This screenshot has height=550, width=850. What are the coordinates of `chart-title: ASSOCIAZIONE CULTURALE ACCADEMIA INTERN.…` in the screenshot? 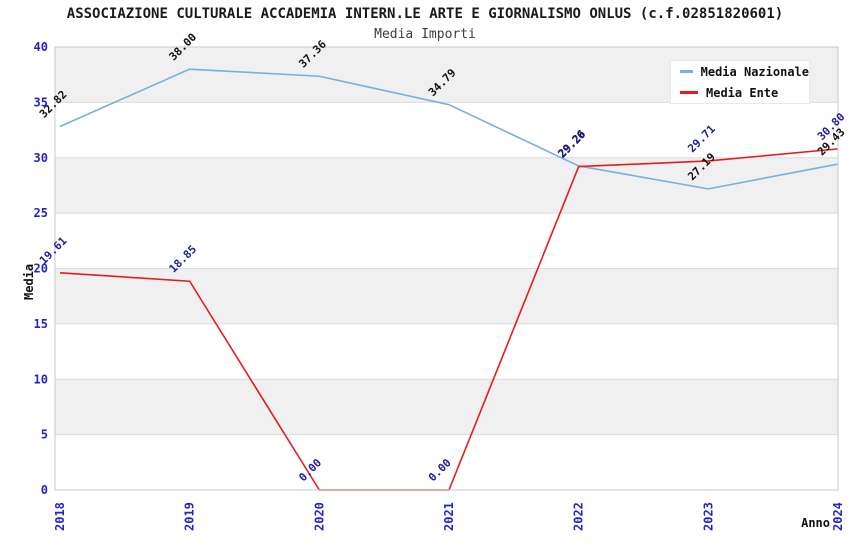 It's located at (425, 14).